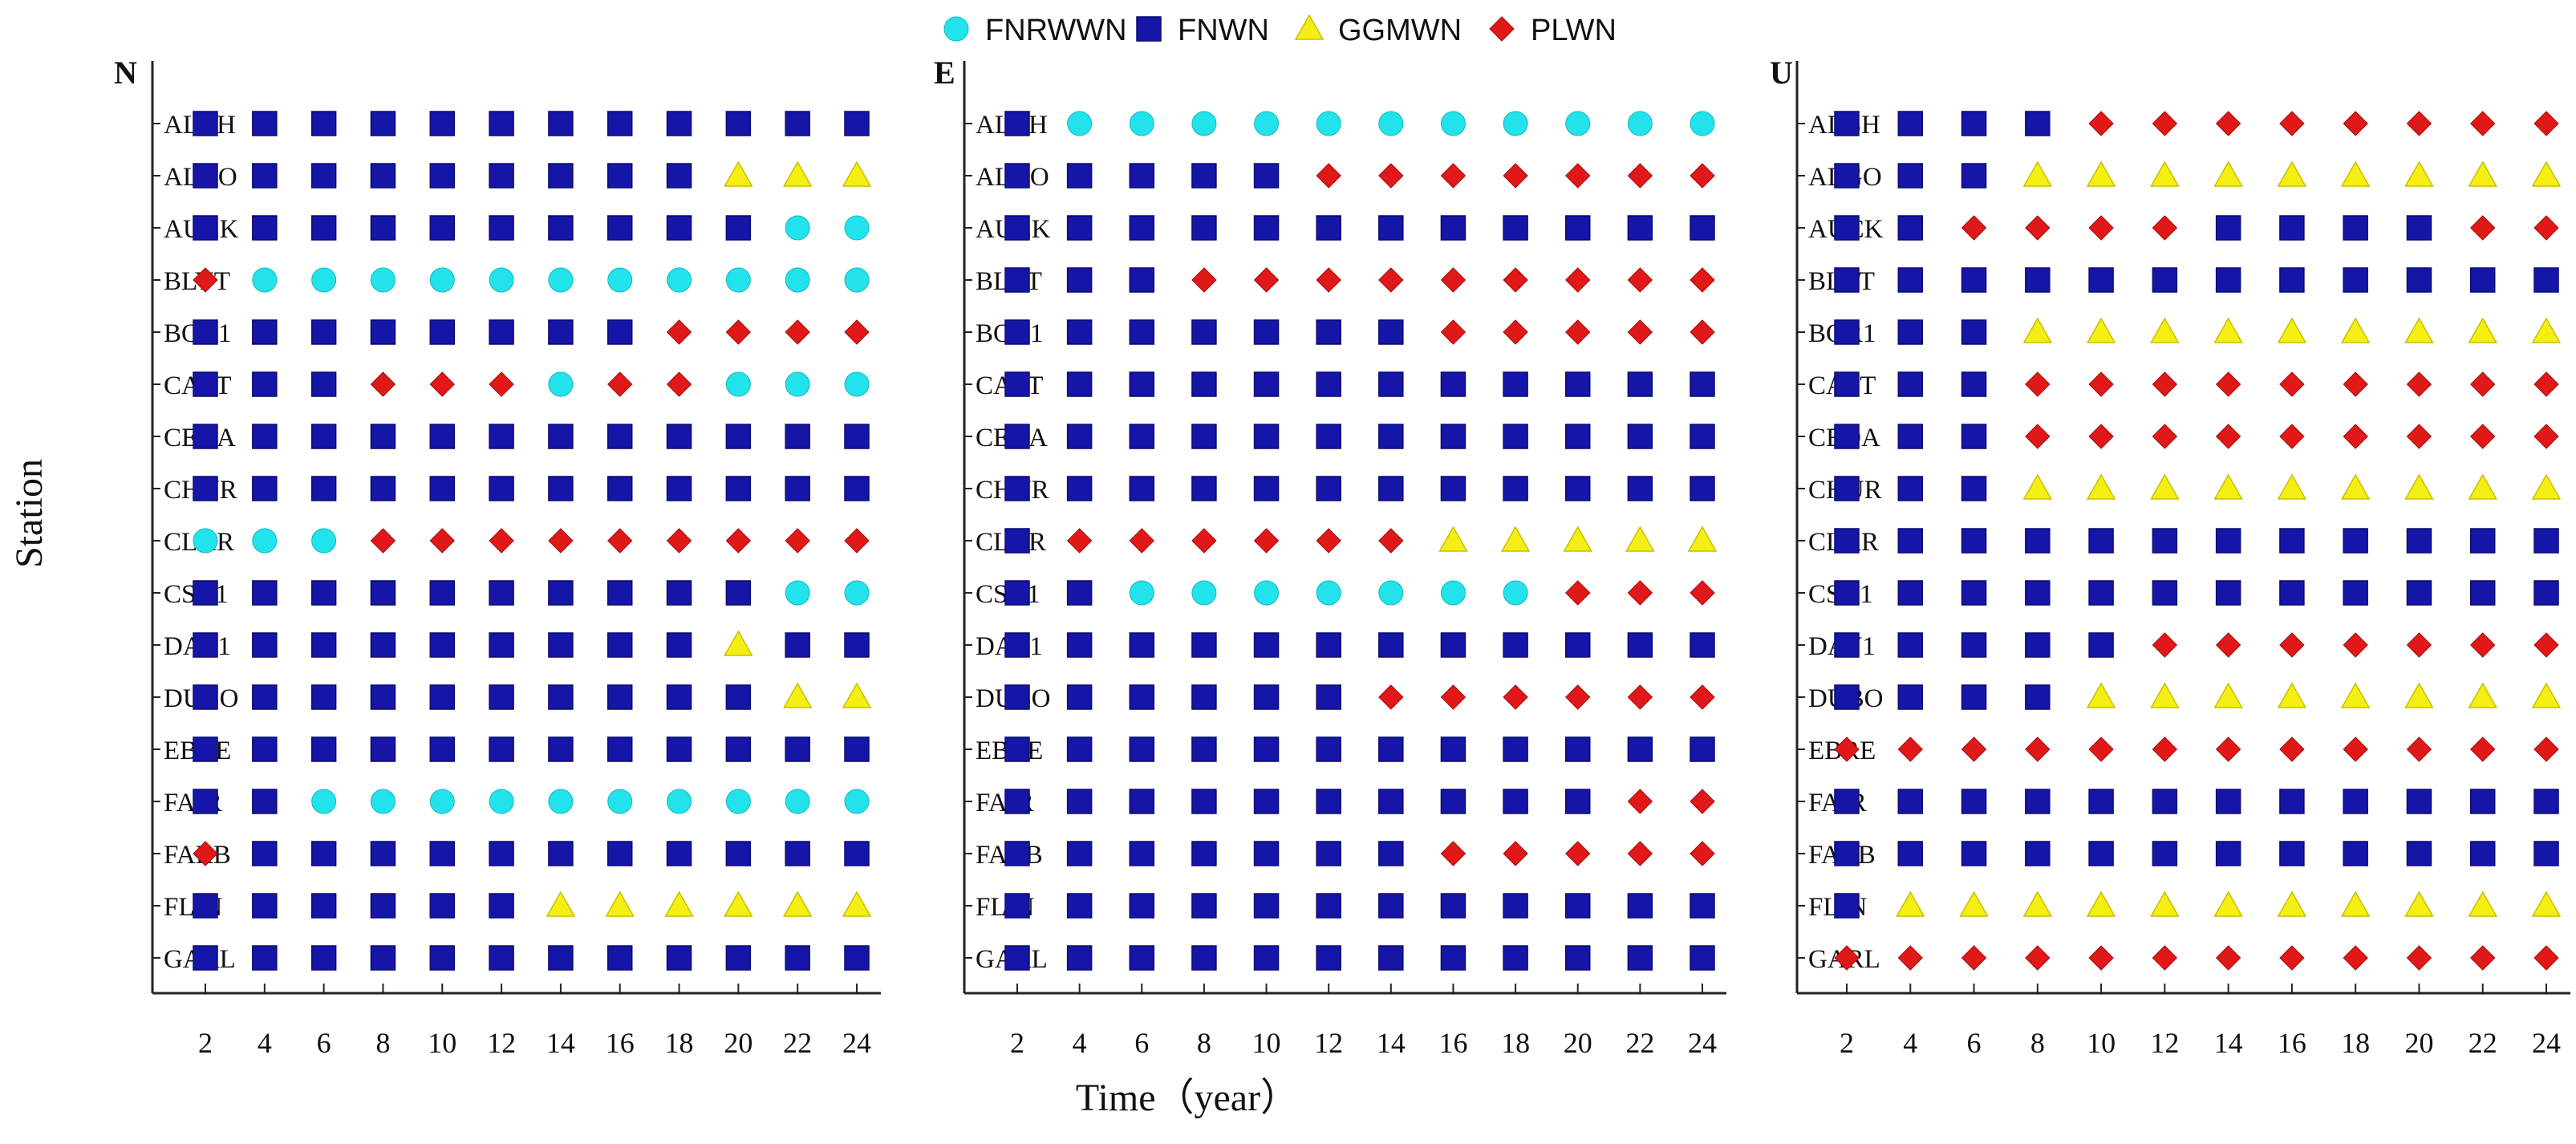 The width and height of the screenshot is (2576, 1144). I want to click on point-flin-16-fnwn, so click(1453, 906).